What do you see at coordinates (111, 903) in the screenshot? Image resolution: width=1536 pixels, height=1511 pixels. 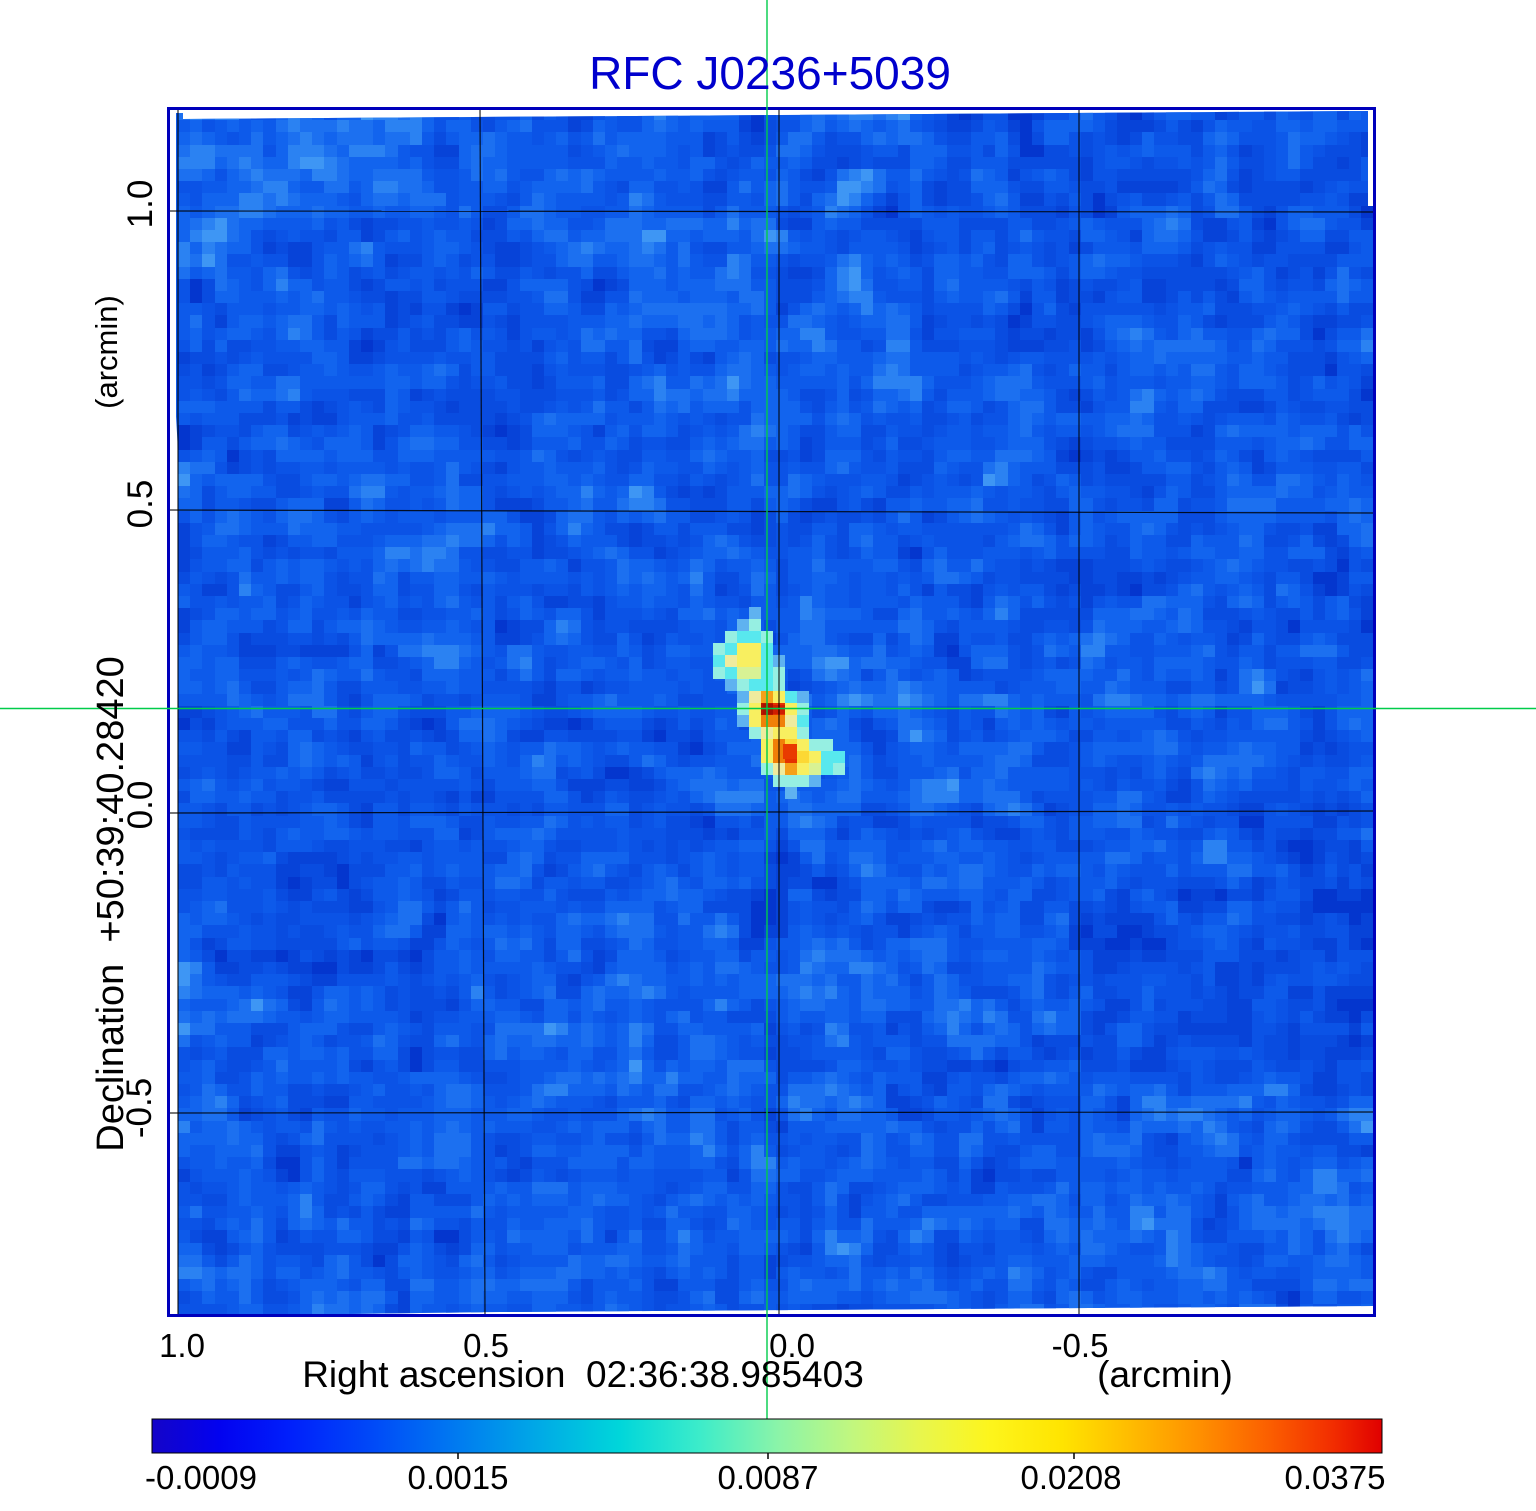 I see `svg-text: Declination +50:39:40.28420` at bounding box center [111, 903].